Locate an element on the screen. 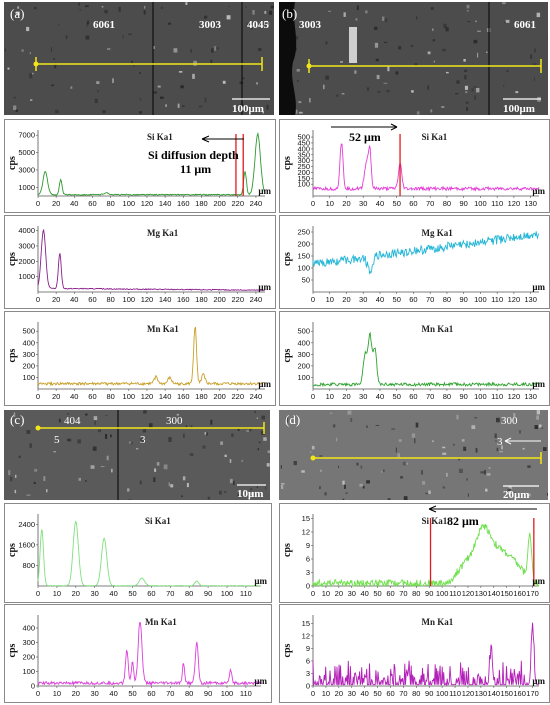  y-tick-label: 300 is located at coordinates (28, 642).